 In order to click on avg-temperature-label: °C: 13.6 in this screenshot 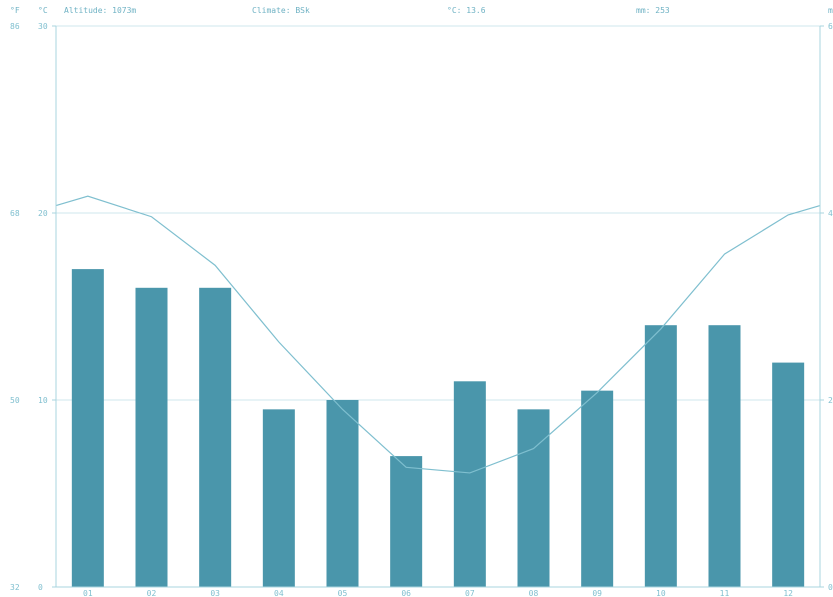, I will do `click(466, 10)`.